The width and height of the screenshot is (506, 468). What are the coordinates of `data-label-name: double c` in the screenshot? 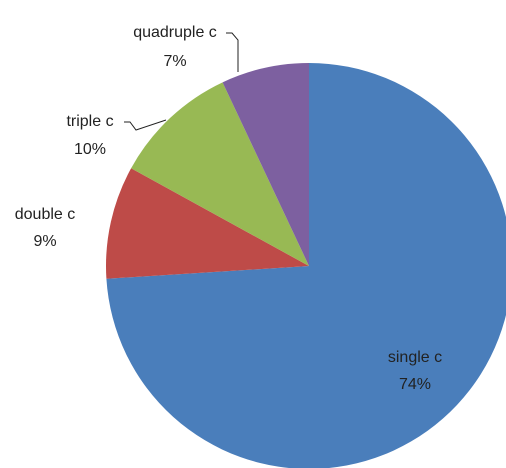 It's located at (45, 214).